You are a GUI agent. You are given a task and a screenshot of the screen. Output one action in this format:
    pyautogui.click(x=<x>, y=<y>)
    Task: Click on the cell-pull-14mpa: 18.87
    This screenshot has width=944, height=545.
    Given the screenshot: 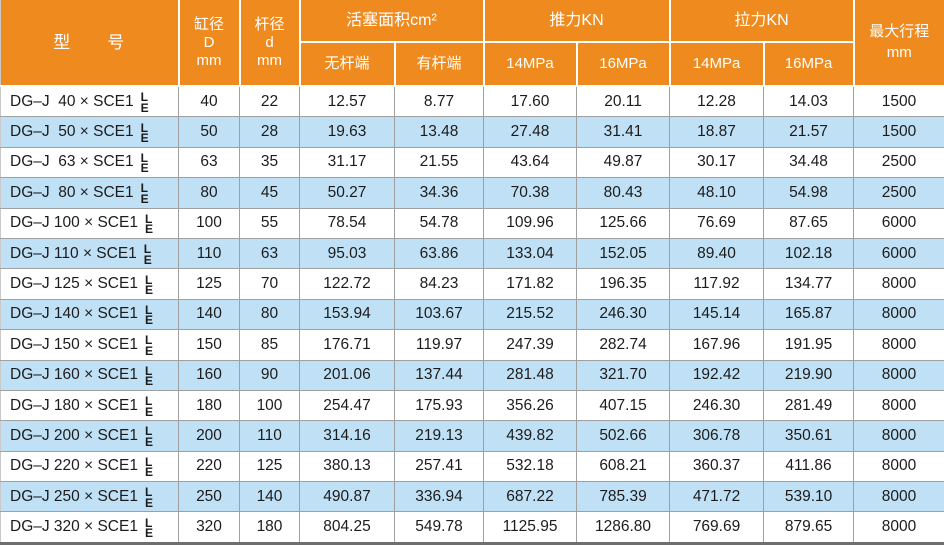 What is the action you would take?
    pyautogui.click(x=716, y=132)
    